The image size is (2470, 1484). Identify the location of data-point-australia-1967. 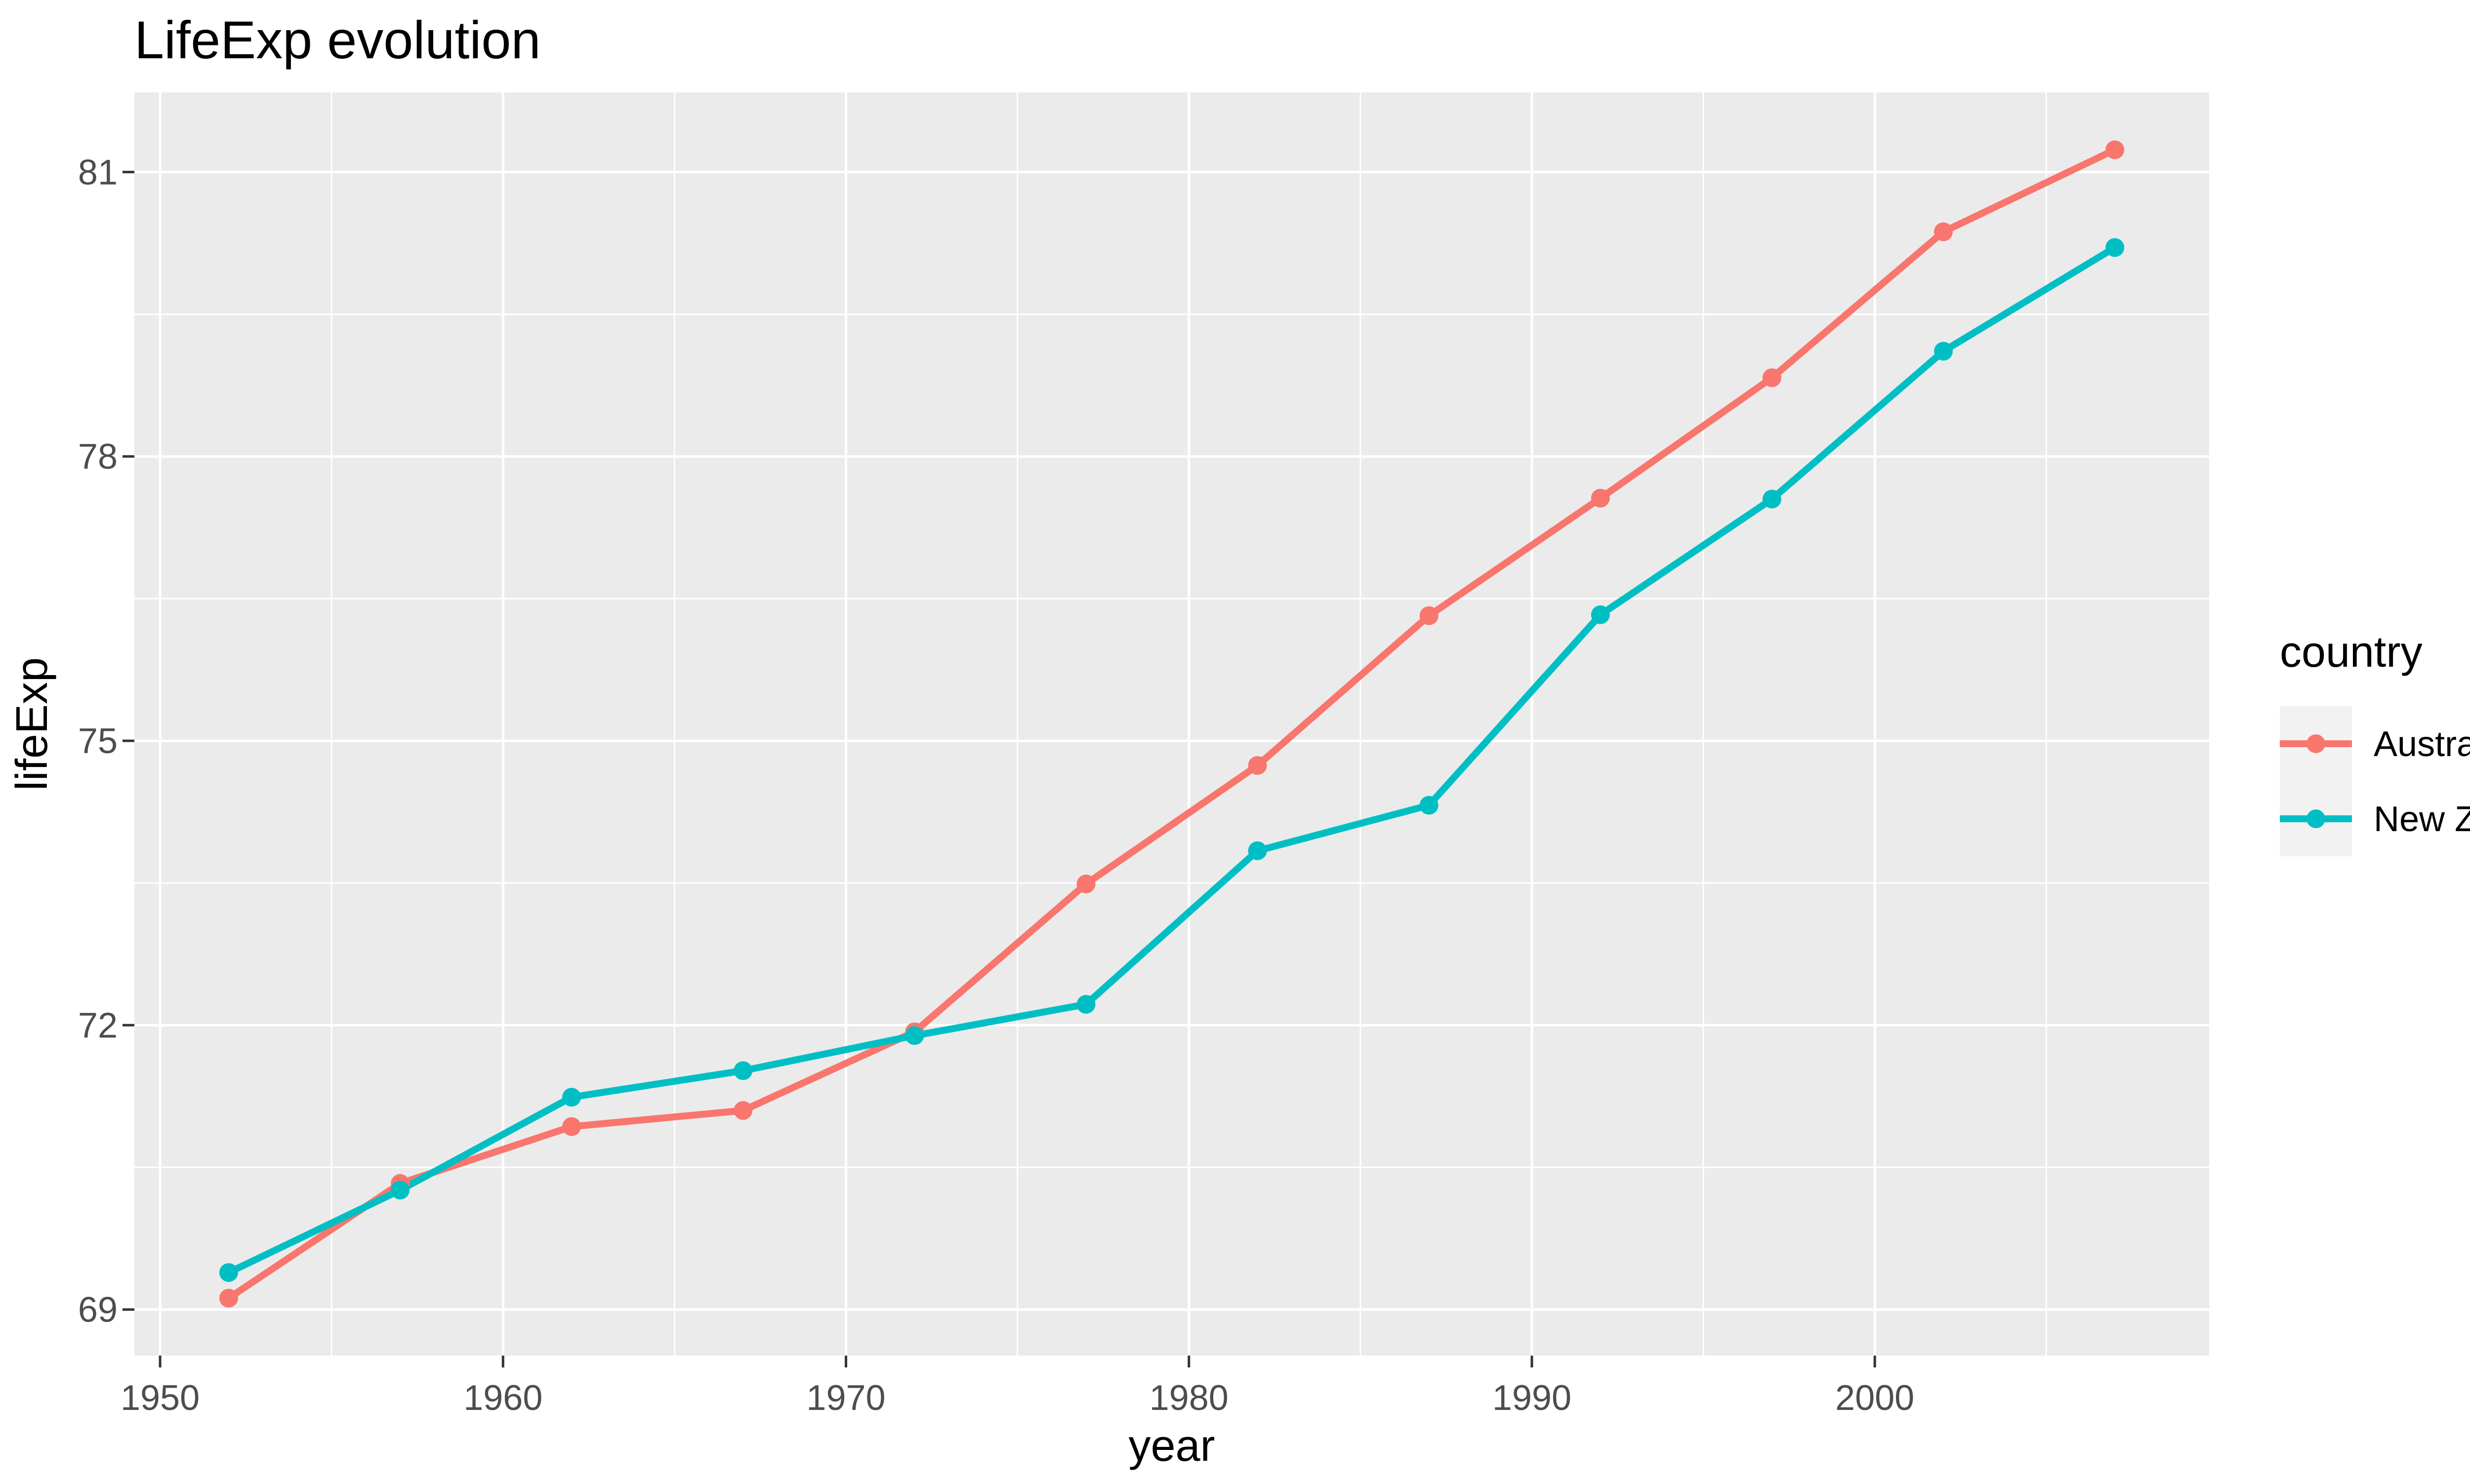
(743, 1111).